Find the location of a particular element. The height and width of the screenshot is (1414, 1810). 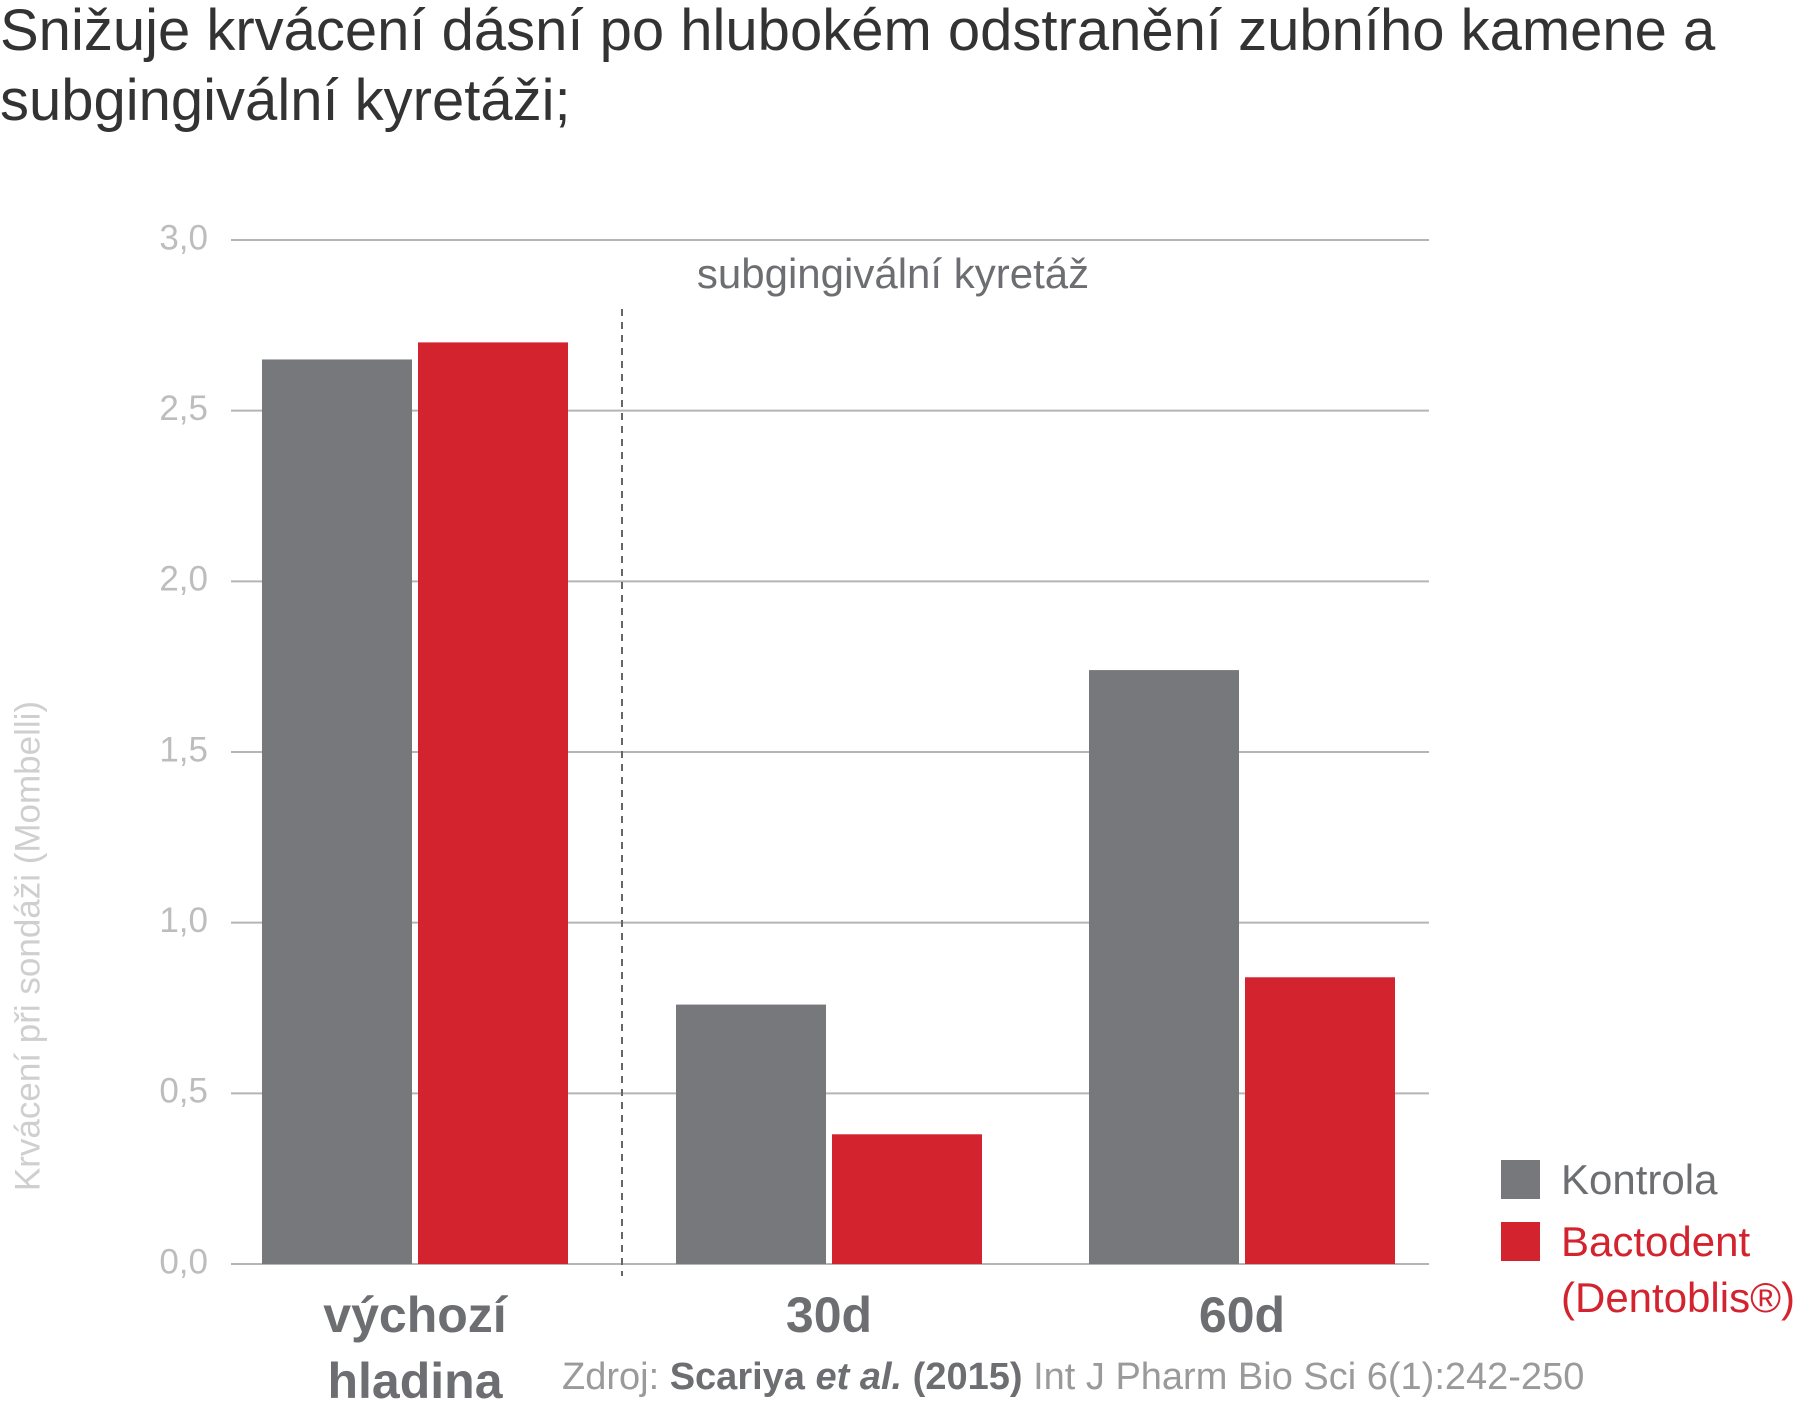

source-year: (2015) is located at coordinates (967, 1377).